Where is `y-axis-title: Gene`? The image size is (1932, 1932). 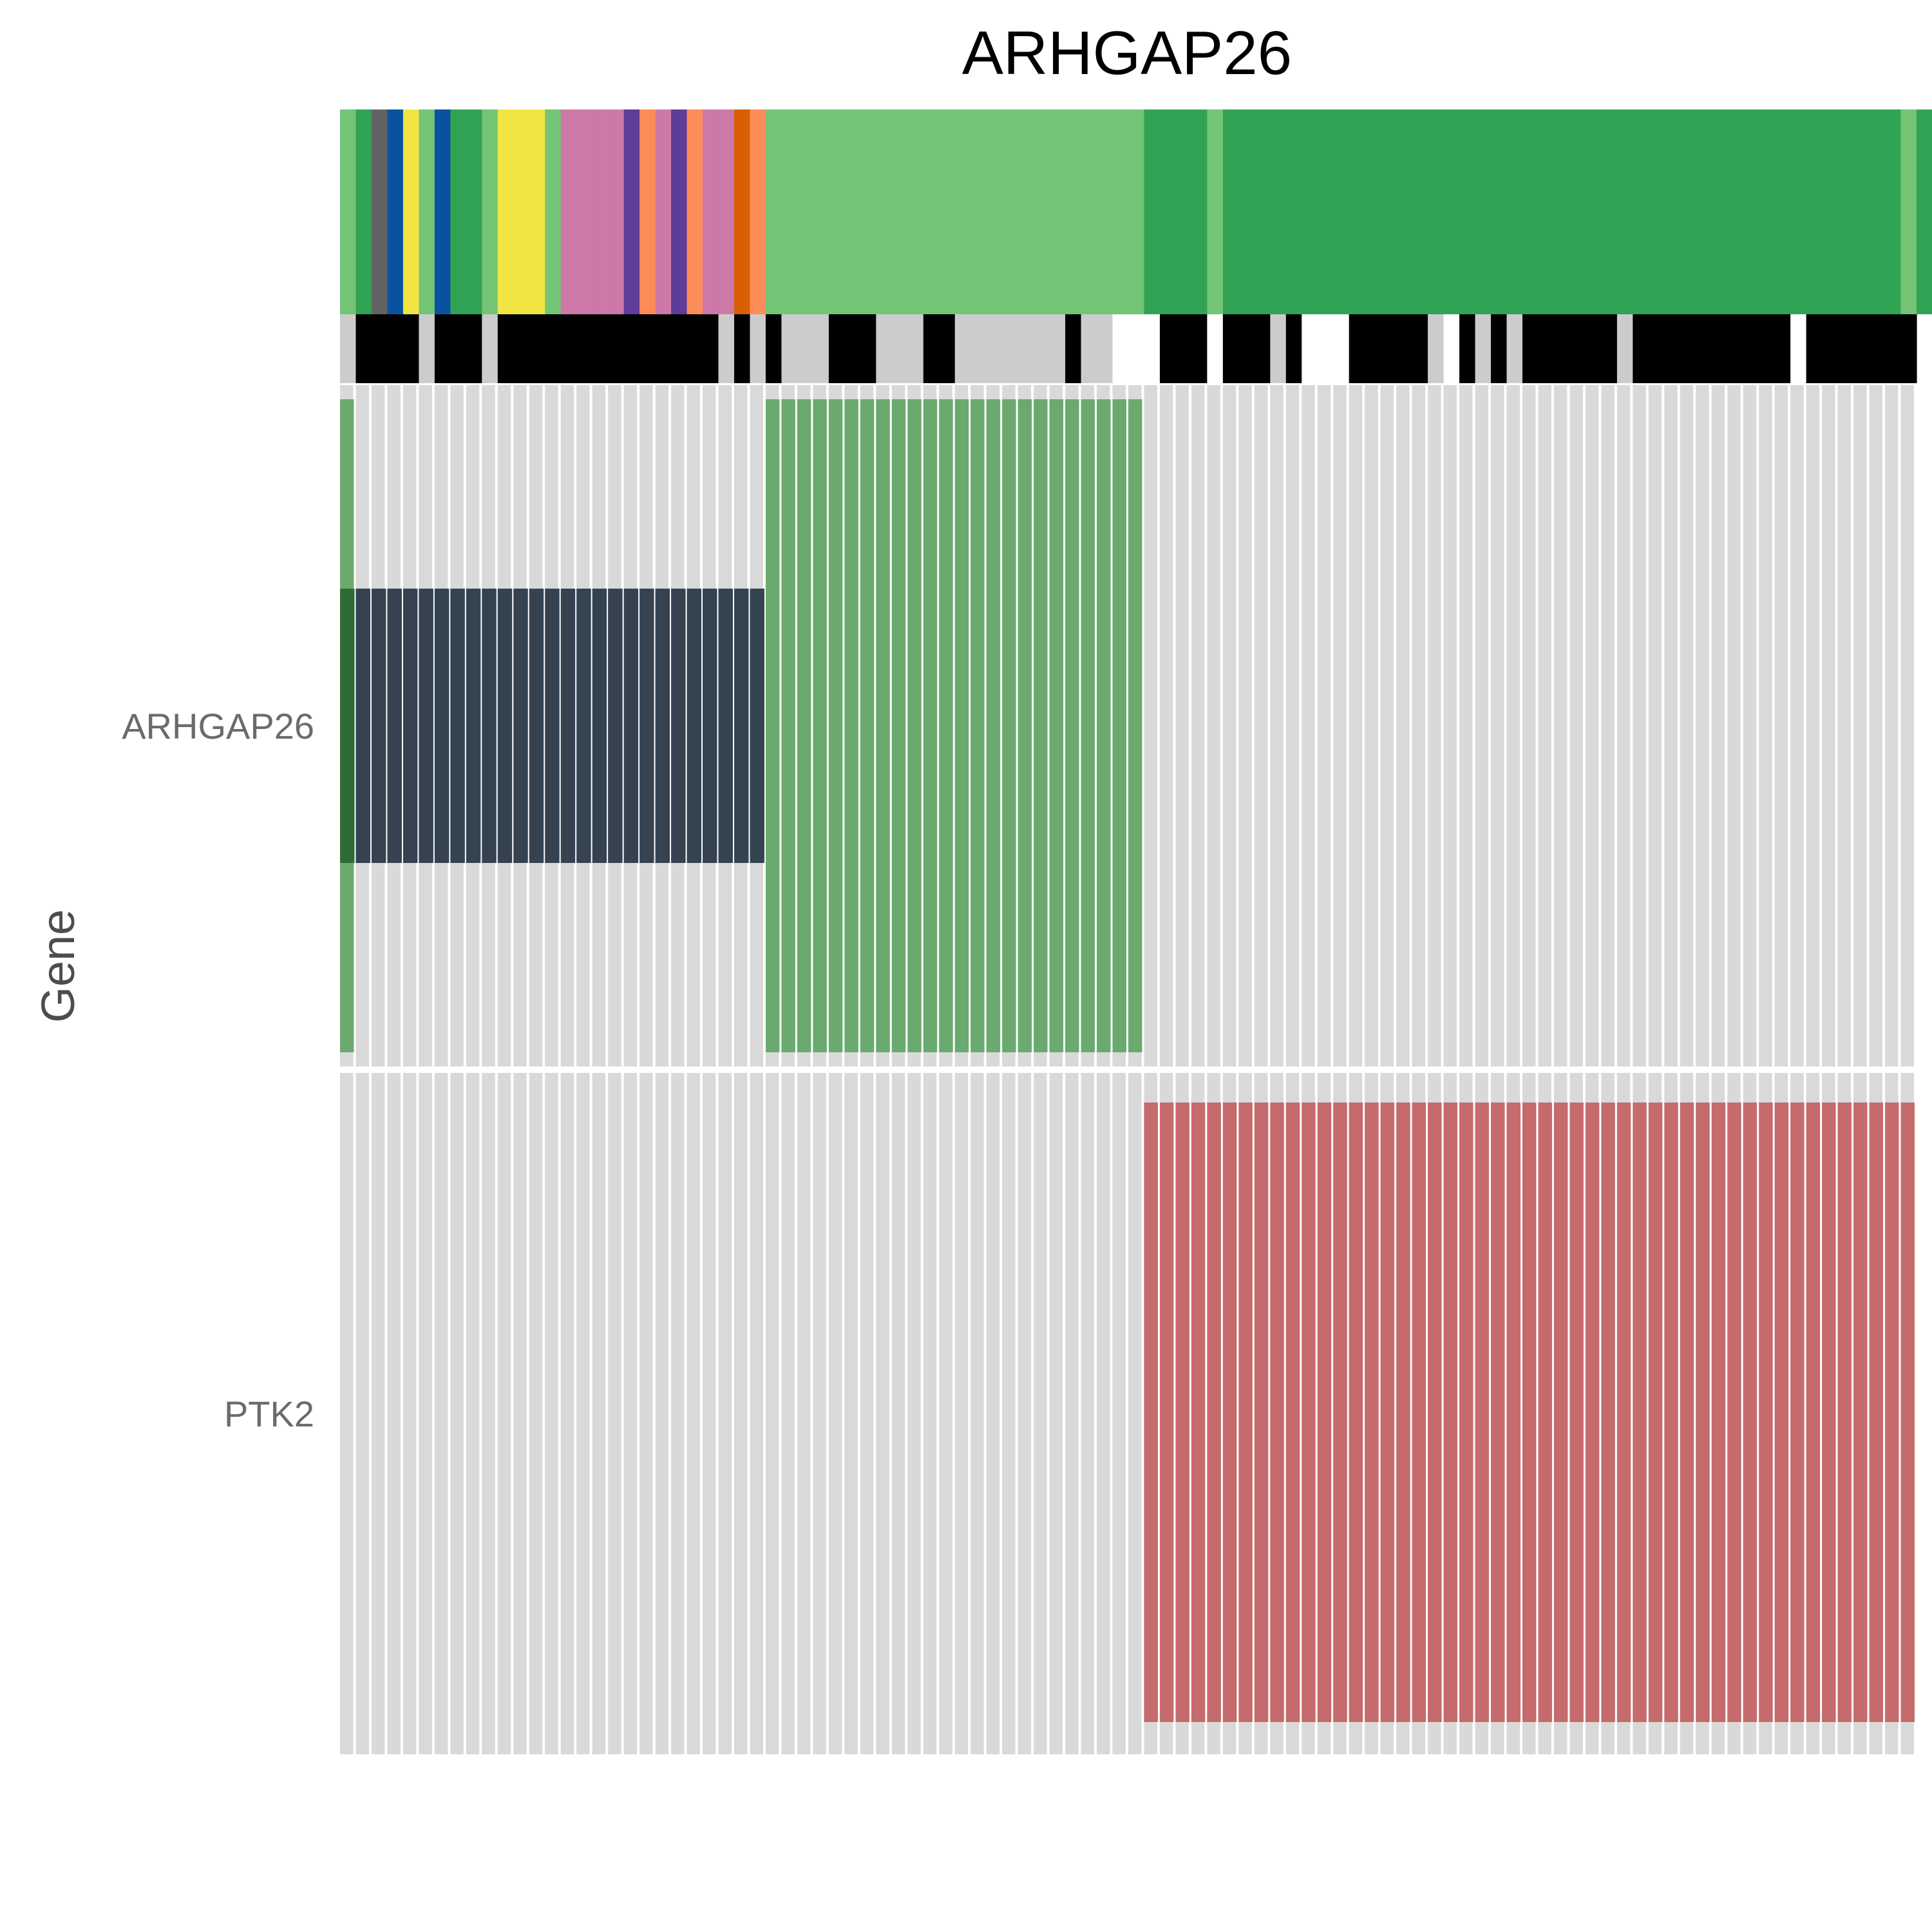 y-axis-title: Gene is located at coordinates (58, 966).